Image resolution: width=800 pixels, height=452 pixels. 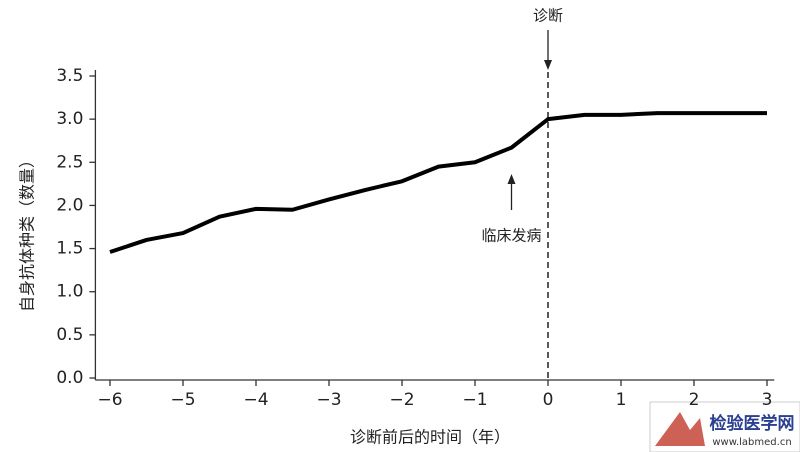 I want to click on y-axis-label: 自身抗体种类（数量）, so click(x=27, y=232).